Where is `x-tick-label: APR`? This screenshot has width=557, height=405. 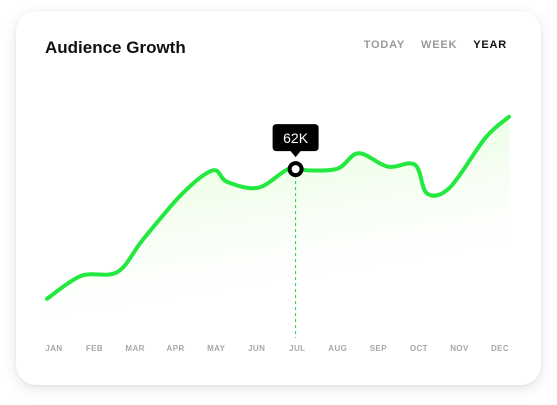 x-tick-label: APR is located at coordinates (176, 348).